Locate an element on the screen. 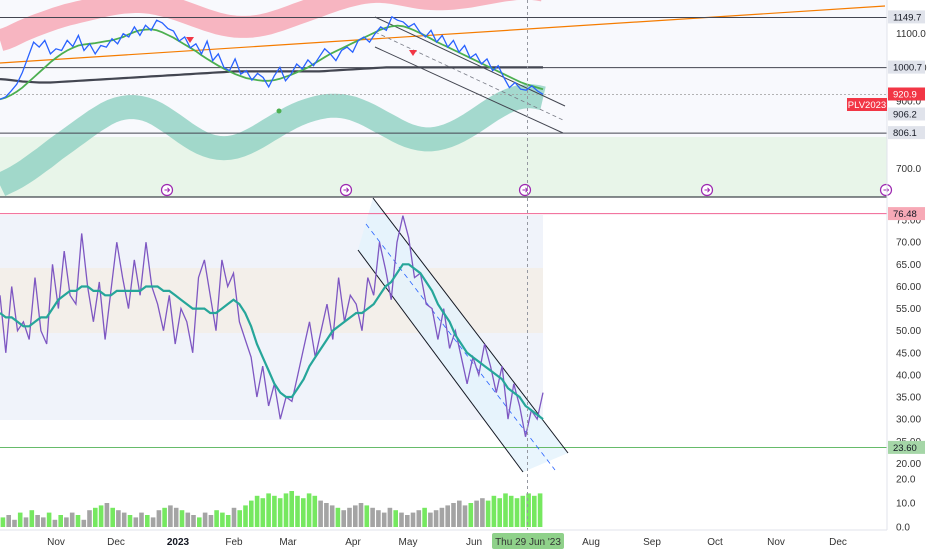 The image size is (932, 550). price-label-tag: 806.1 is located at coordinates (906, 133).